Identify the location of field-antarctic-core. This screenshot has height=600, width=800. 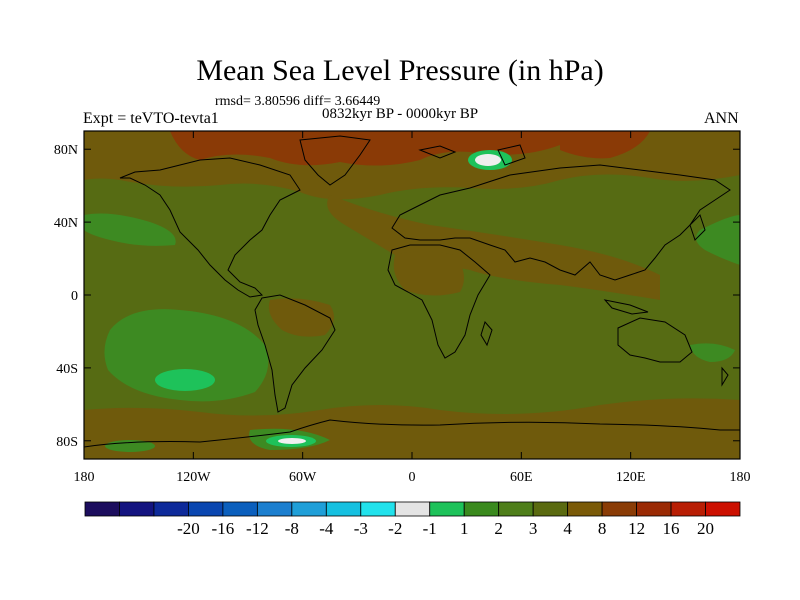
(292, 441).